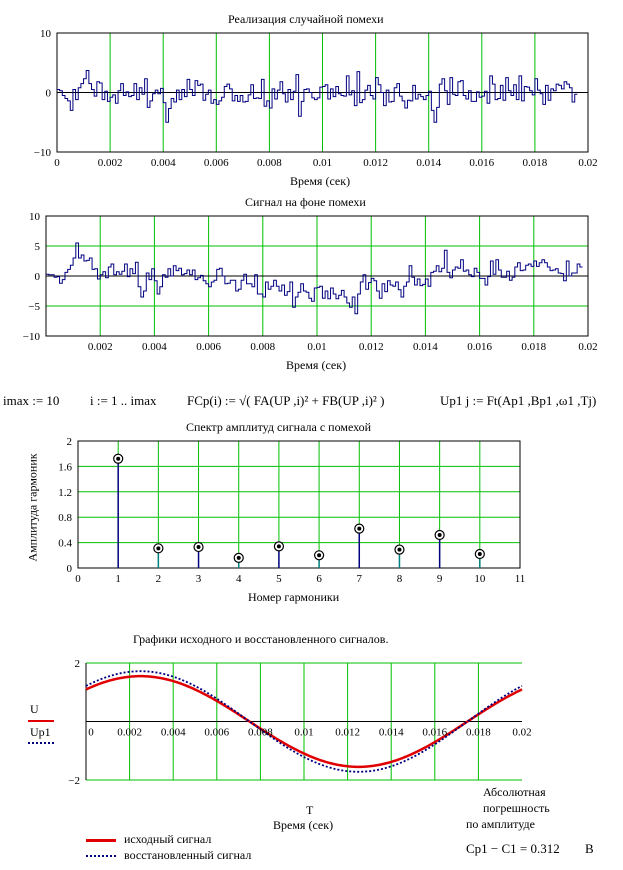 This screenshot has width=623, height=870. I want to click on y-tick-label: −5, so click(34, 307).